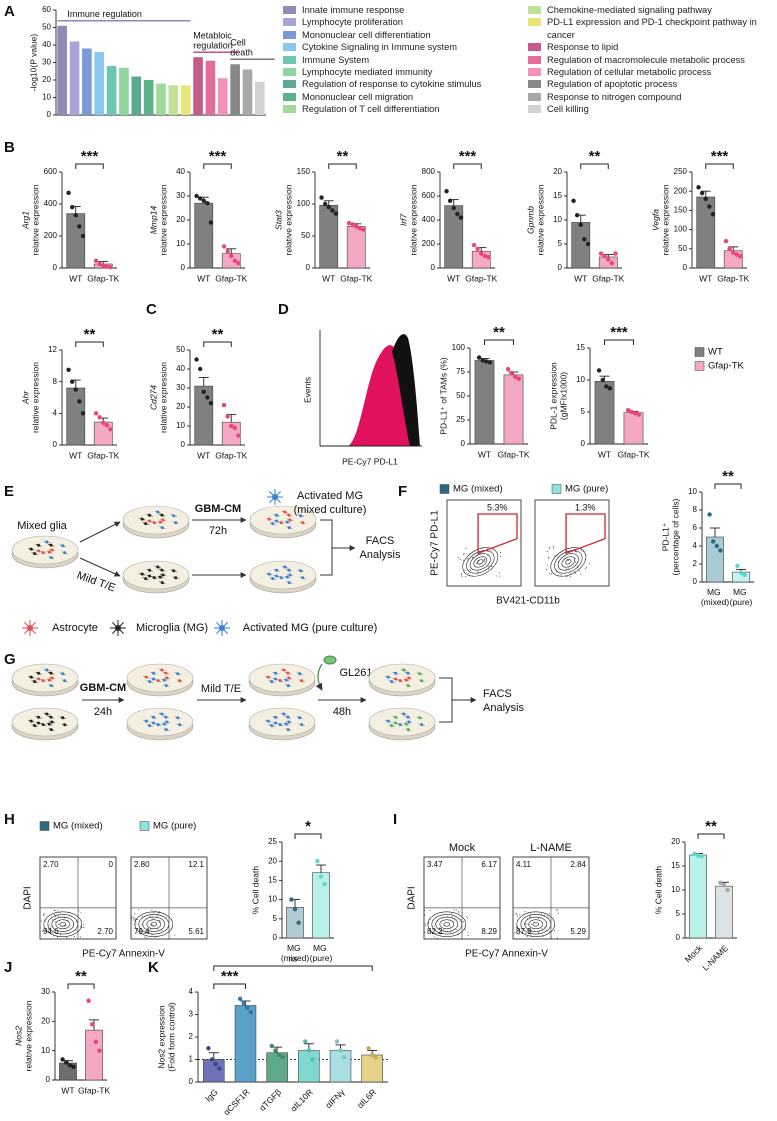  Describe the element at coordinates (51, 235) in the screenshot. I see `y-tick-label: 200` at that location.